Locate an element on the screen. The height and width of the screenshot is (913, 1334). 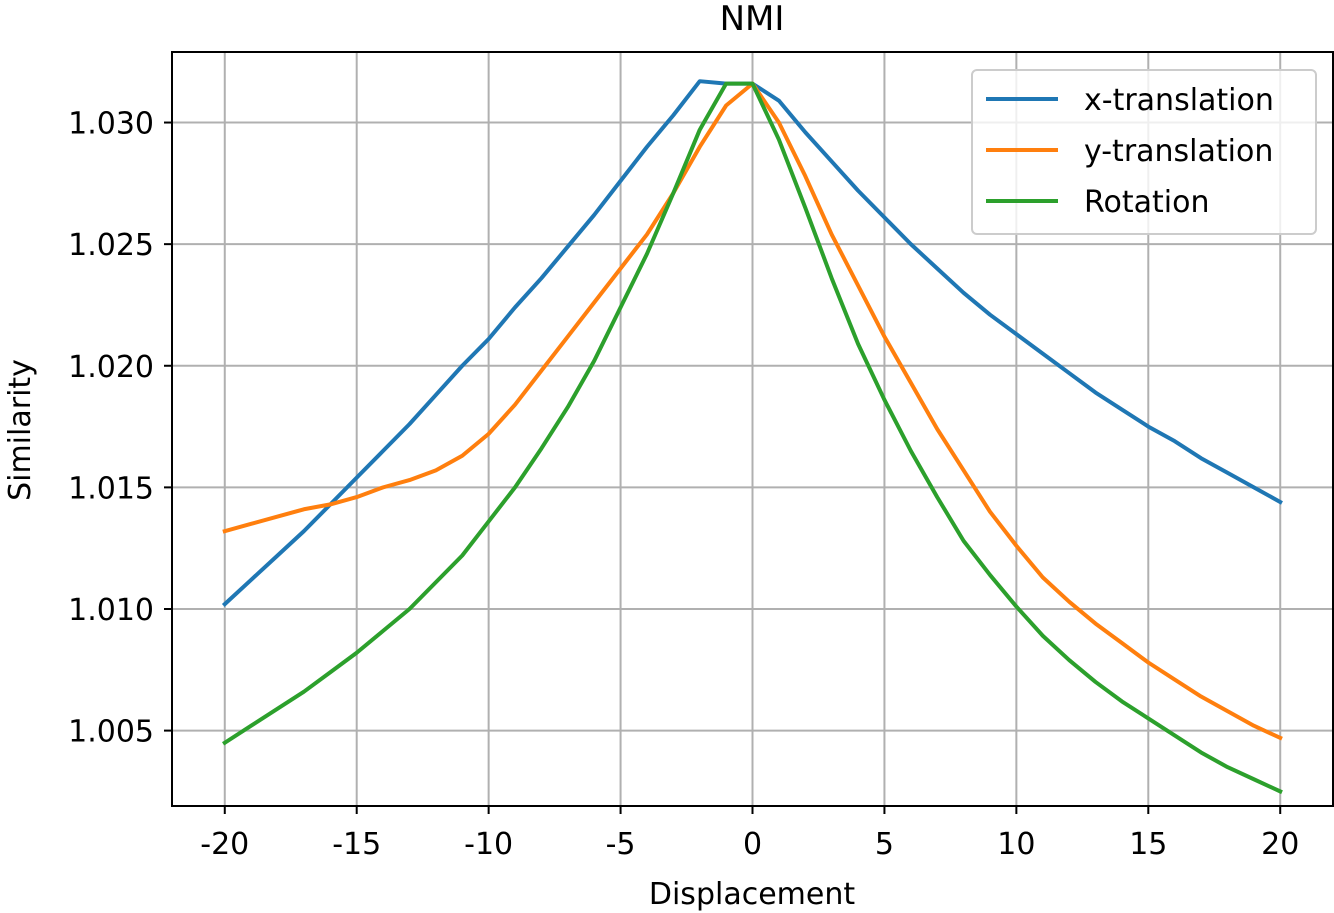
chart-title: NMI is located at coordinates (752, 19).